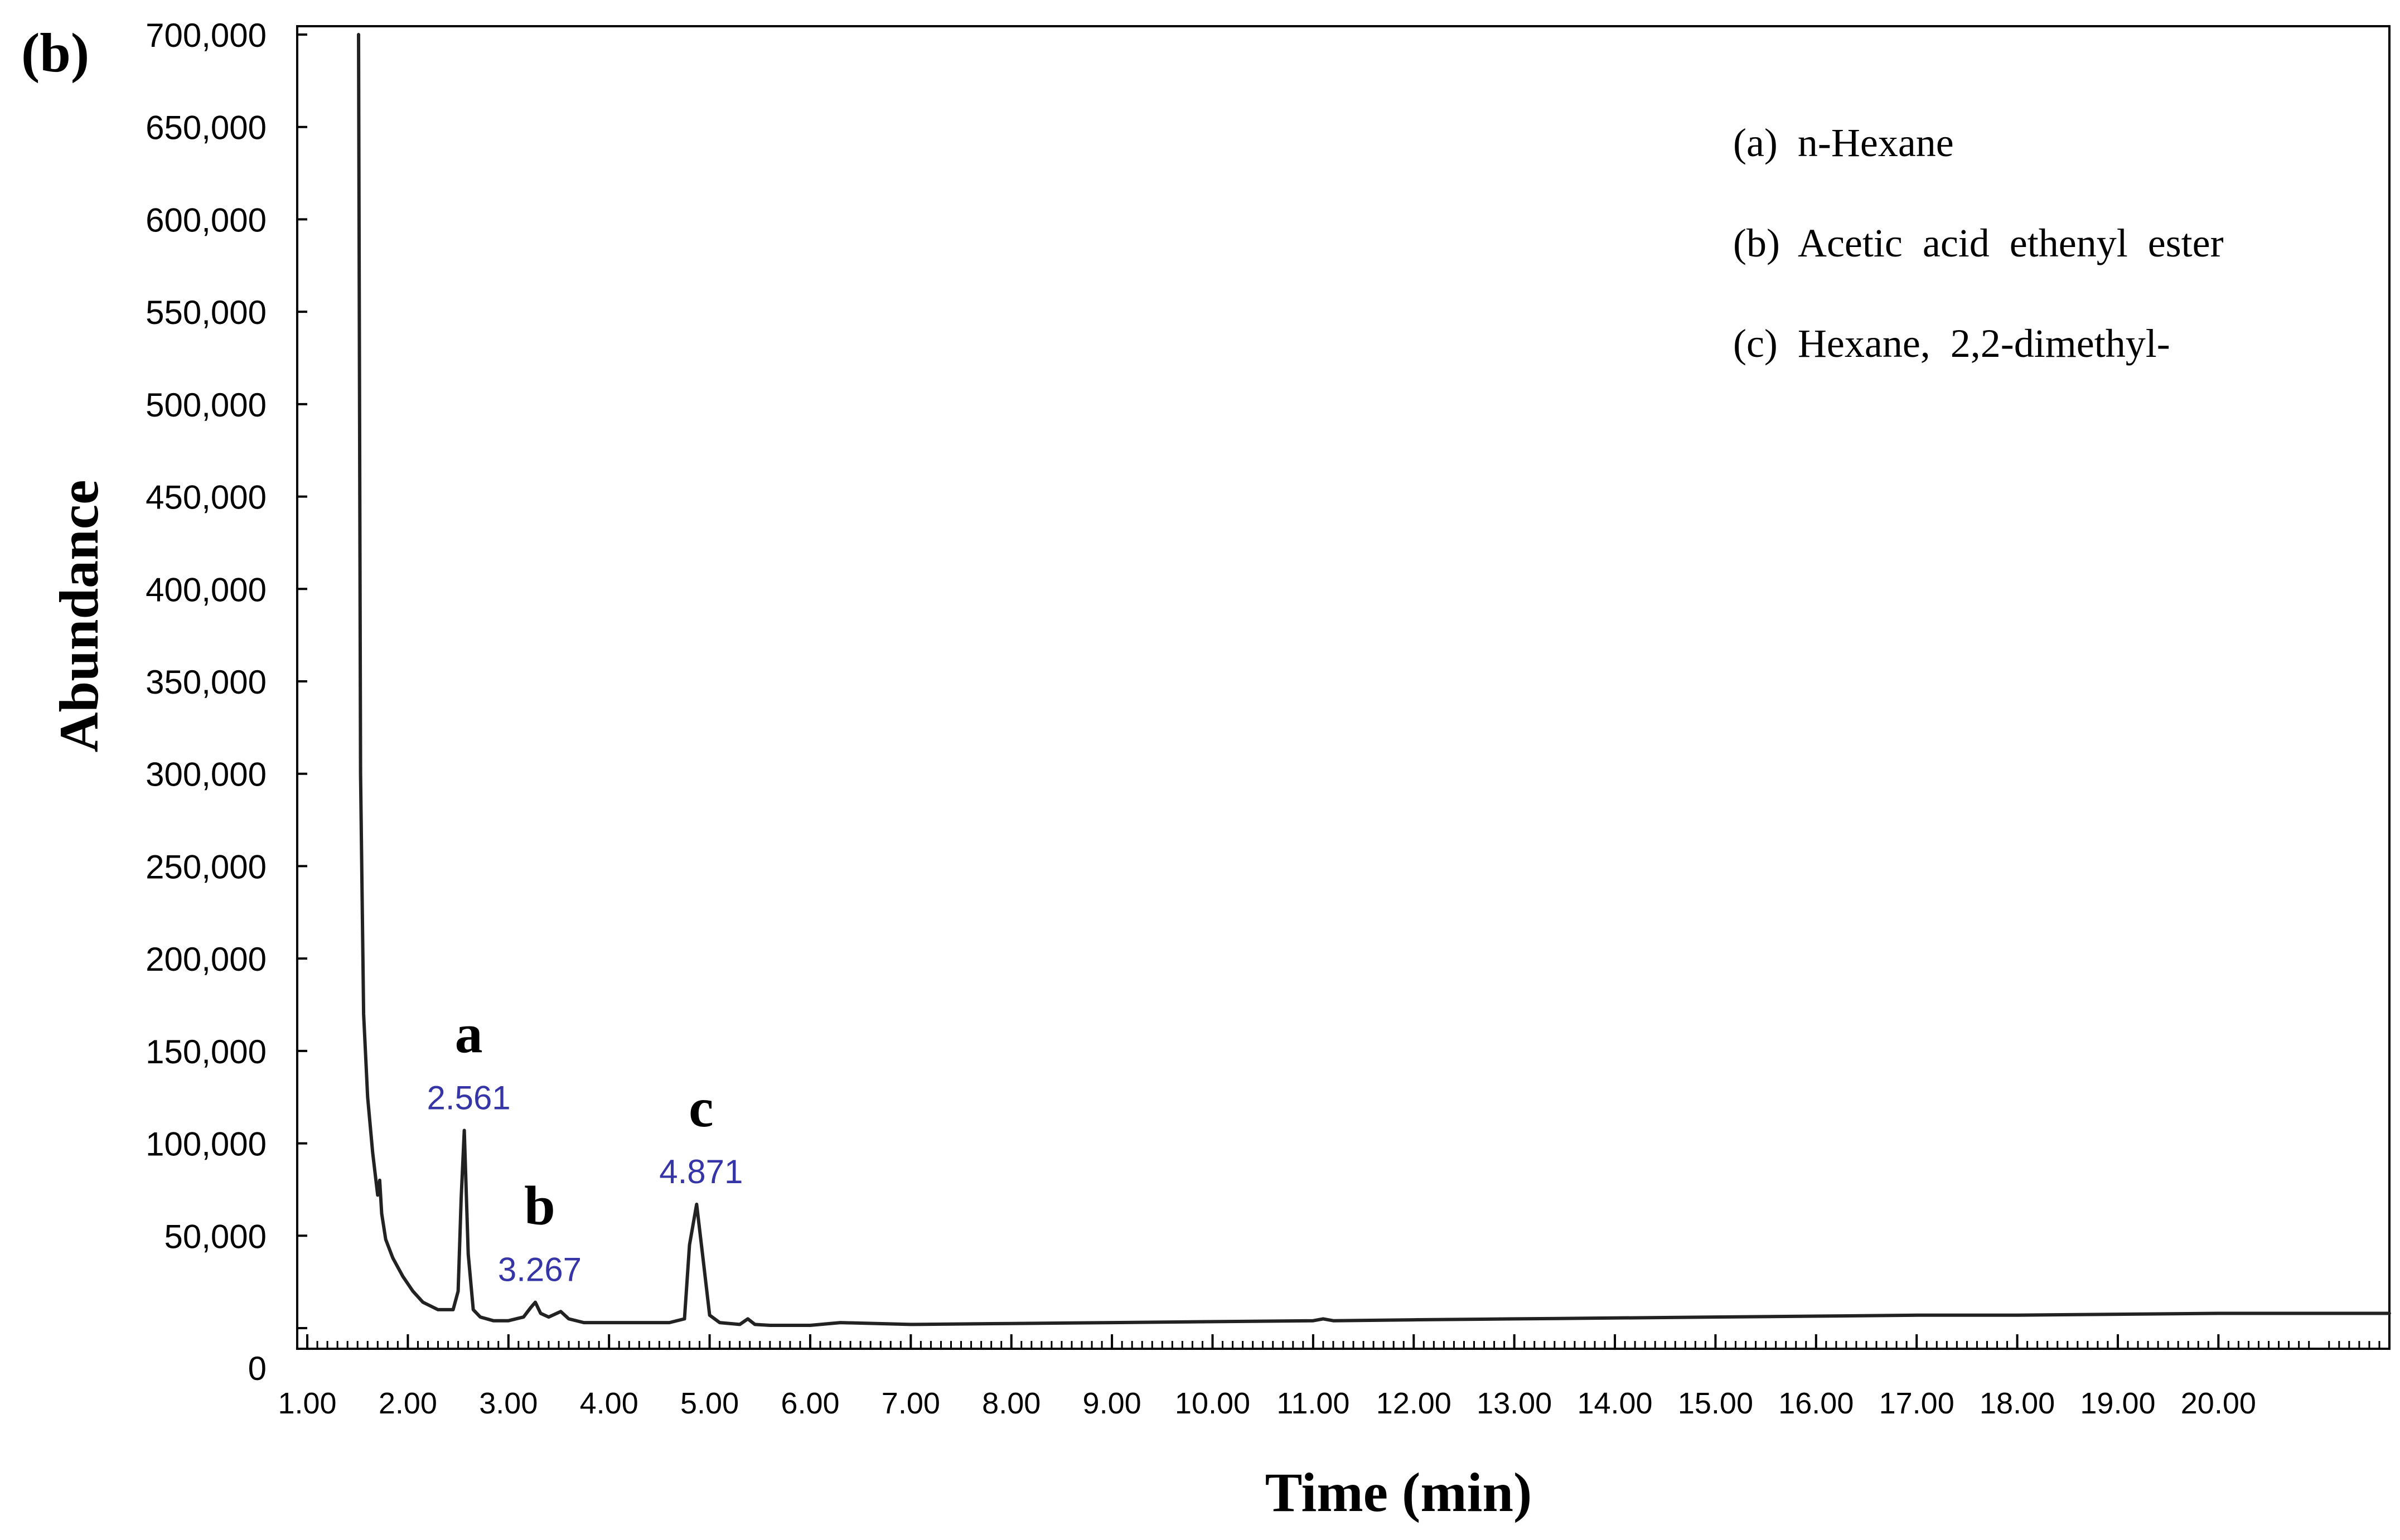 This screenshot has width=2400, height=1540. I want to click on peak-annotations: 2.561 a 3.267 b 4.871 c, so click(585, 1145).